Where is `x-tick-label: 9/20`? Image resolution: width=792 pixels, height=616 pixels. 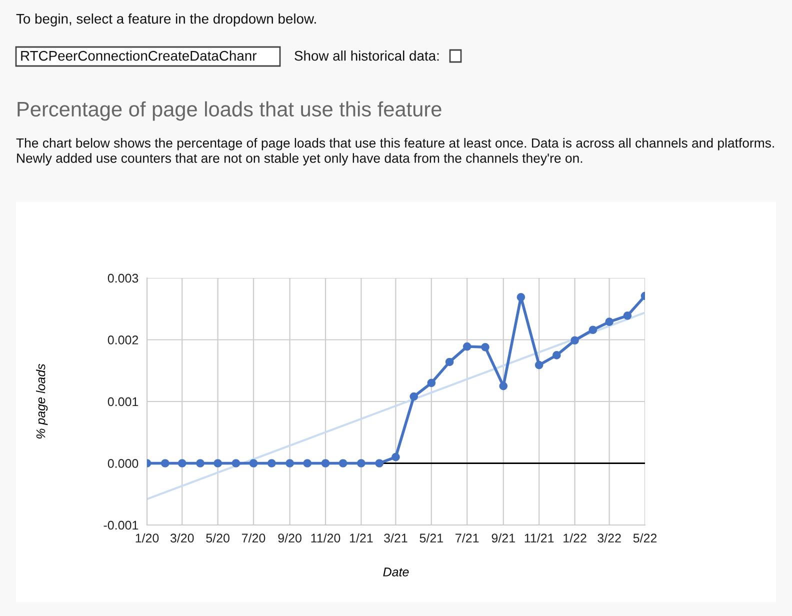 x-tick-label: 9/20 is located at coordinates (290, 538).